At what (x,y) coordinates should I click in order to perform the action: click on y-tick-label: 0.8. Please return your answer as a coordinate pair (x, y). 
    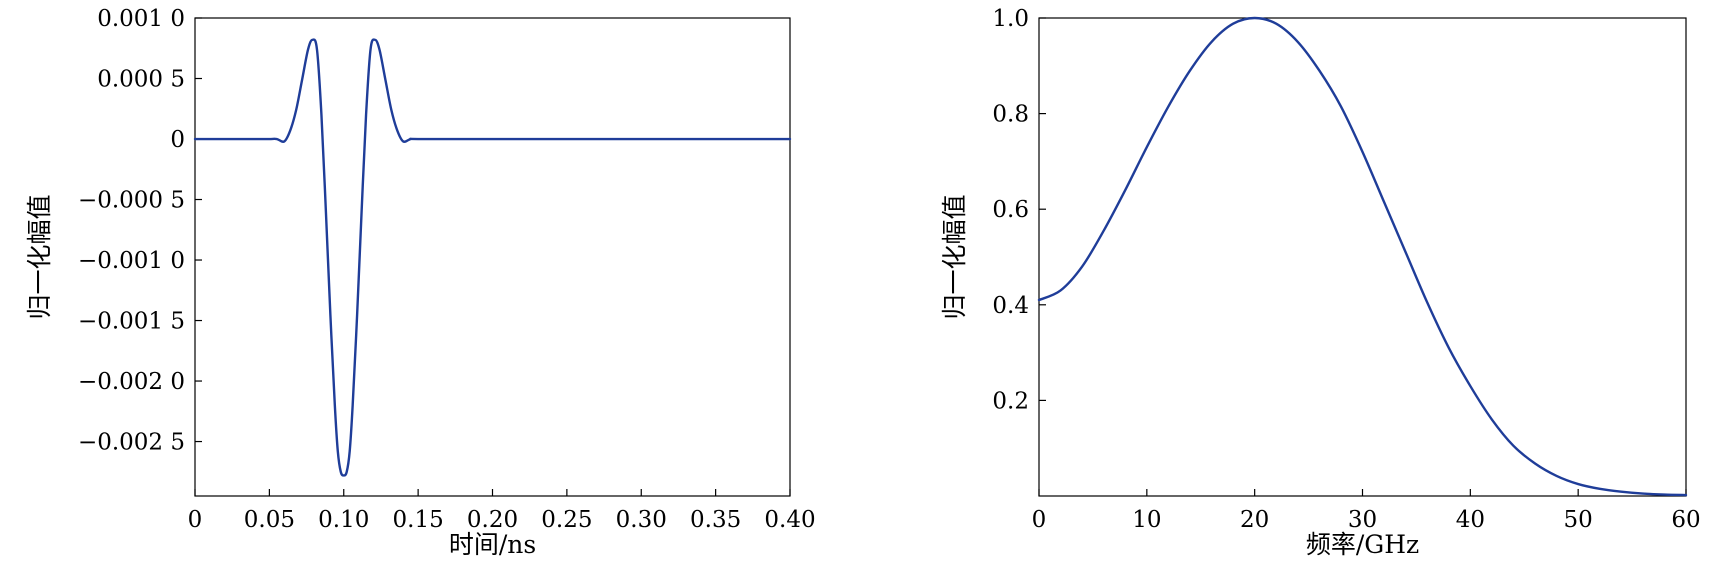
    Looking at the image, I should click on (1010, 115).